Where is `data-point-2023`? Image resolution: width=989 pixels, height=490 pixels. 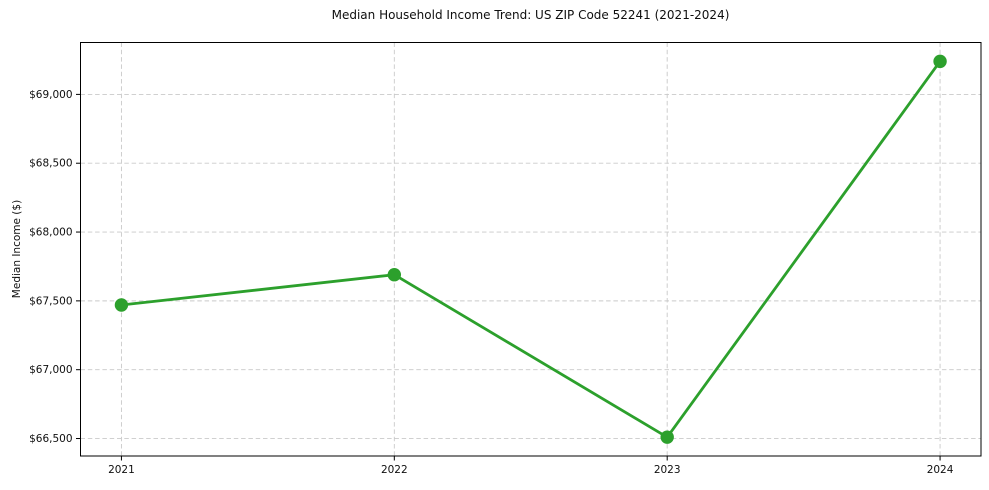
data-point-2023 is located at coordinates (667, 437).